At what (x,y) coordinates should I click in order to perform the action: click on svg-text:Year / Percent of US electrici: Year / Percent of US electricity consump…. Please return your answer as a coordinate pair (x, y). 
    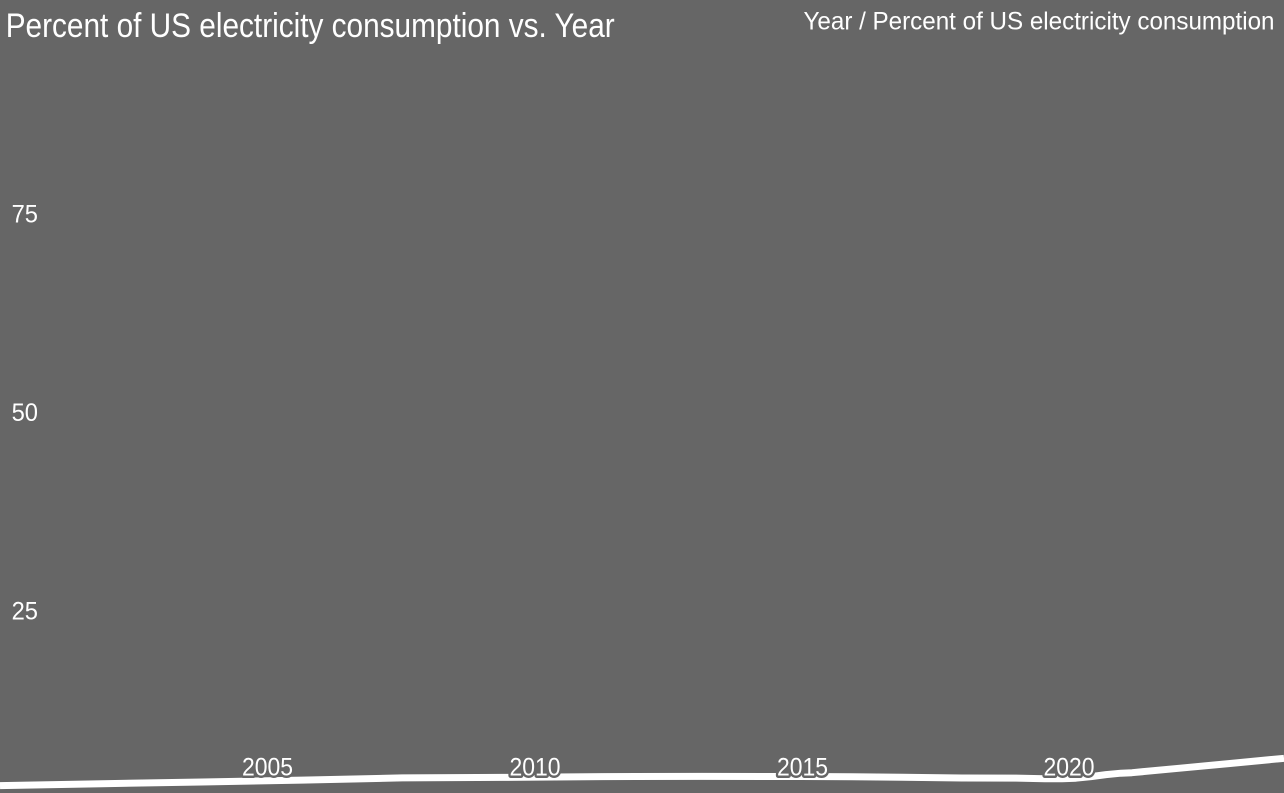
    Looking at the image, I should click on (1039, 22).